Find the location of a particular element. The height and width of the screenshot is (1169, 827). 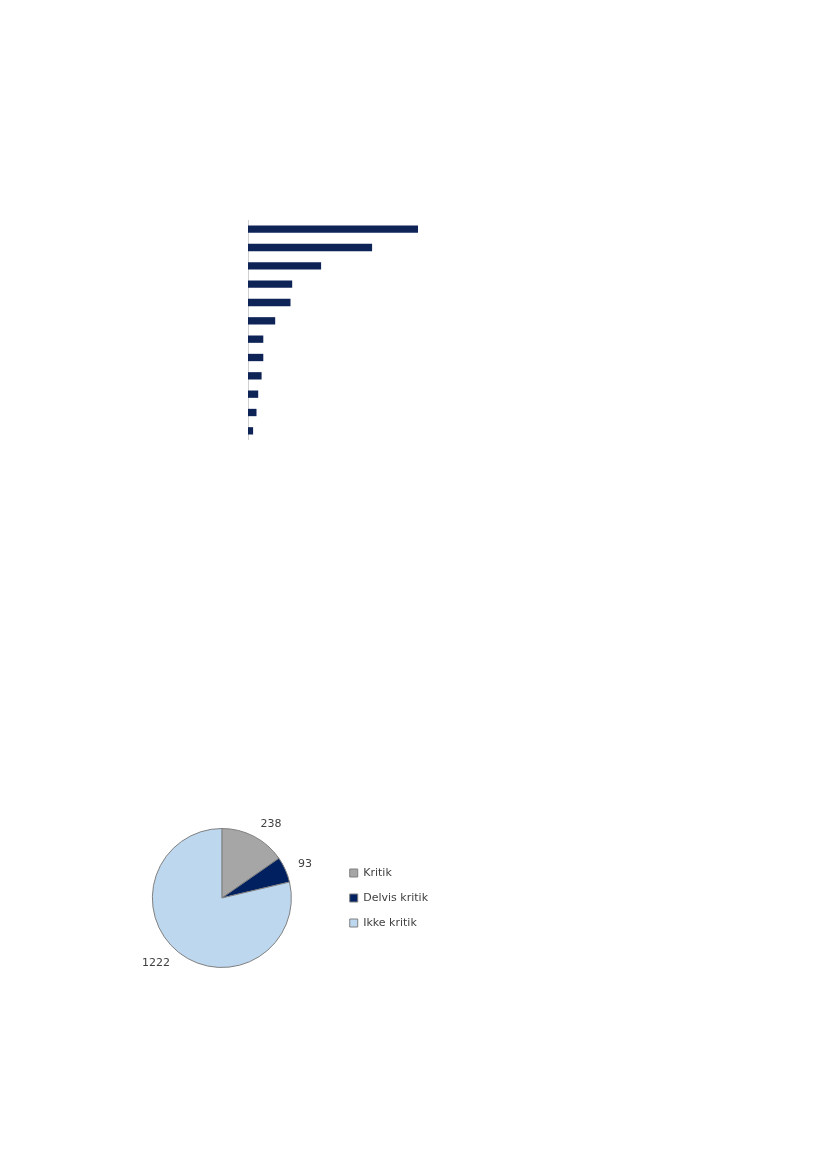

legend-label: Ikke kritik is located at coordinates (390, 922).